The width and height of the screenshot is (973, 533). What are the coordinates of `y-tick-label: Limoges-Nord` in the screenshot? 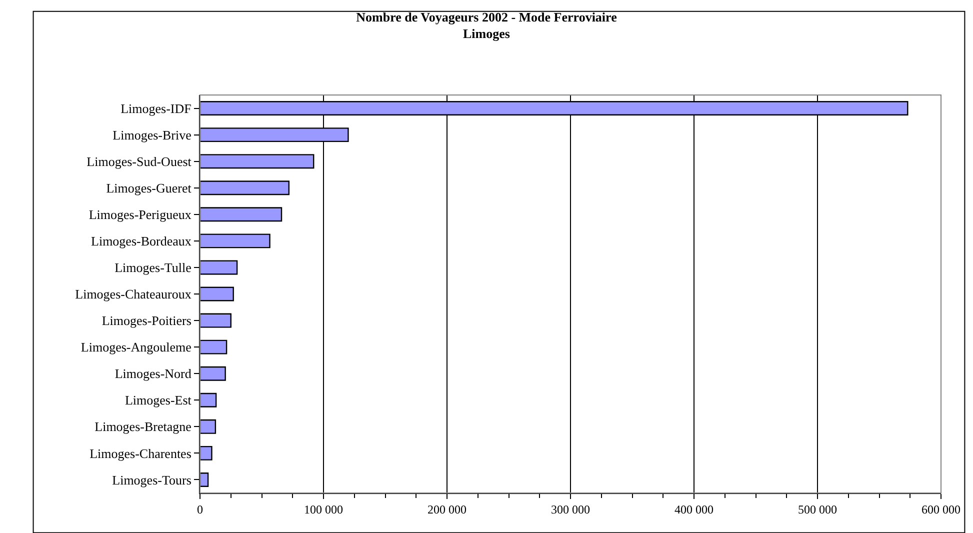 It's located at (153, 374).